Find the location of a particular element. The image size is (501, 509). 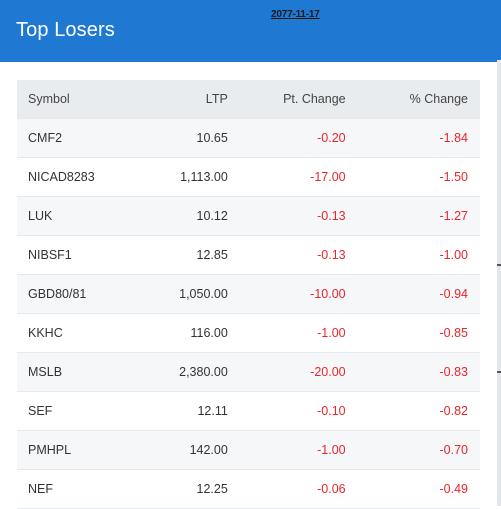

ltp-cell: 142.00 is located at coordinates (183, 450).